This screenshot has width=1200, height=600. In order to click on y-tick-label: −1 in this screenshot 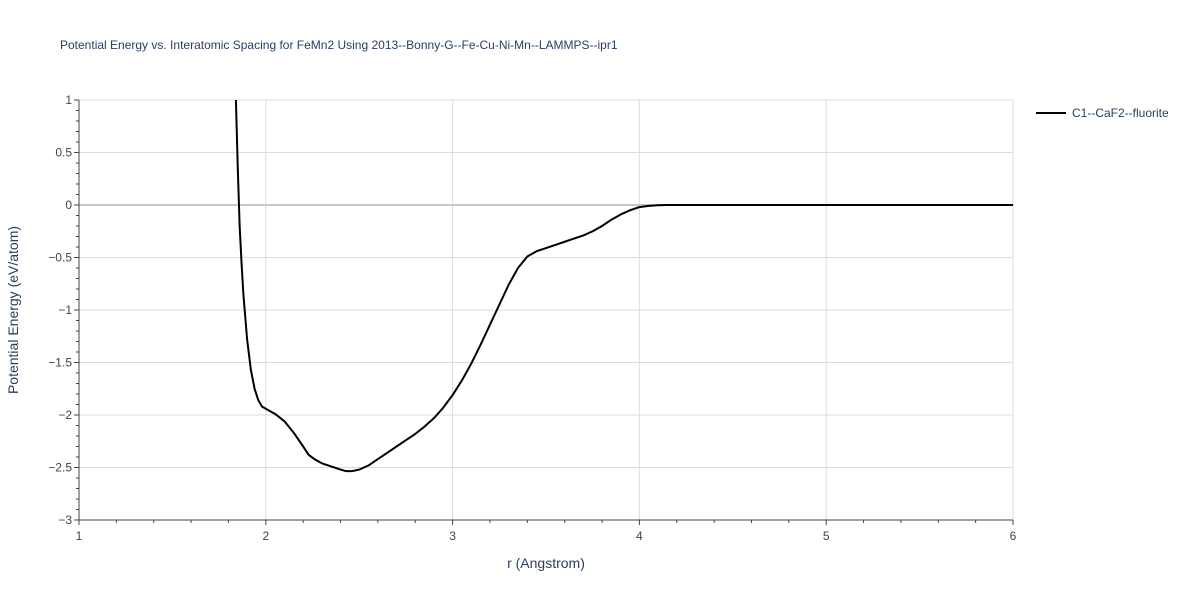, I will do `click(65, 310)`.